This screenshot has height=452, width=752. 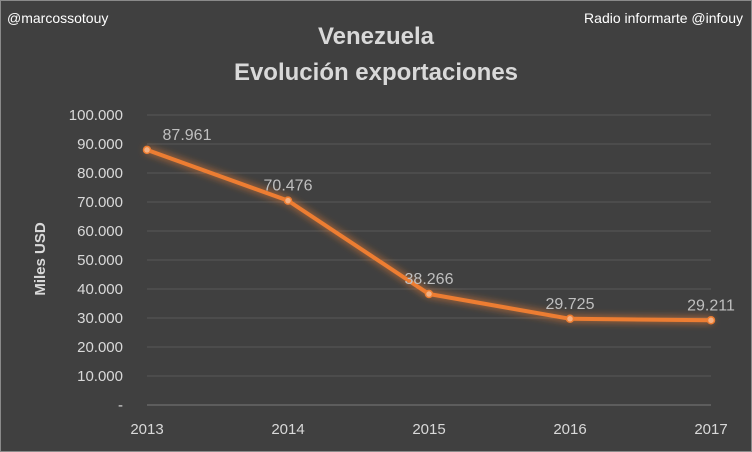 What do you see at coordinates (710, 429) in the screenshot?
I see `x-tick-label: 2017` at bounding box center [710, 429].